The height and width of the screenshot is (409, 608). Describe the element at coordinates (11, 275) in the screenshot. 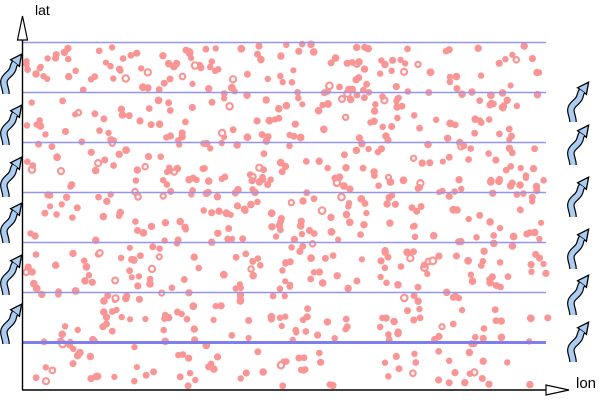

I see `s-curved-arrow-icon-left` at that location.